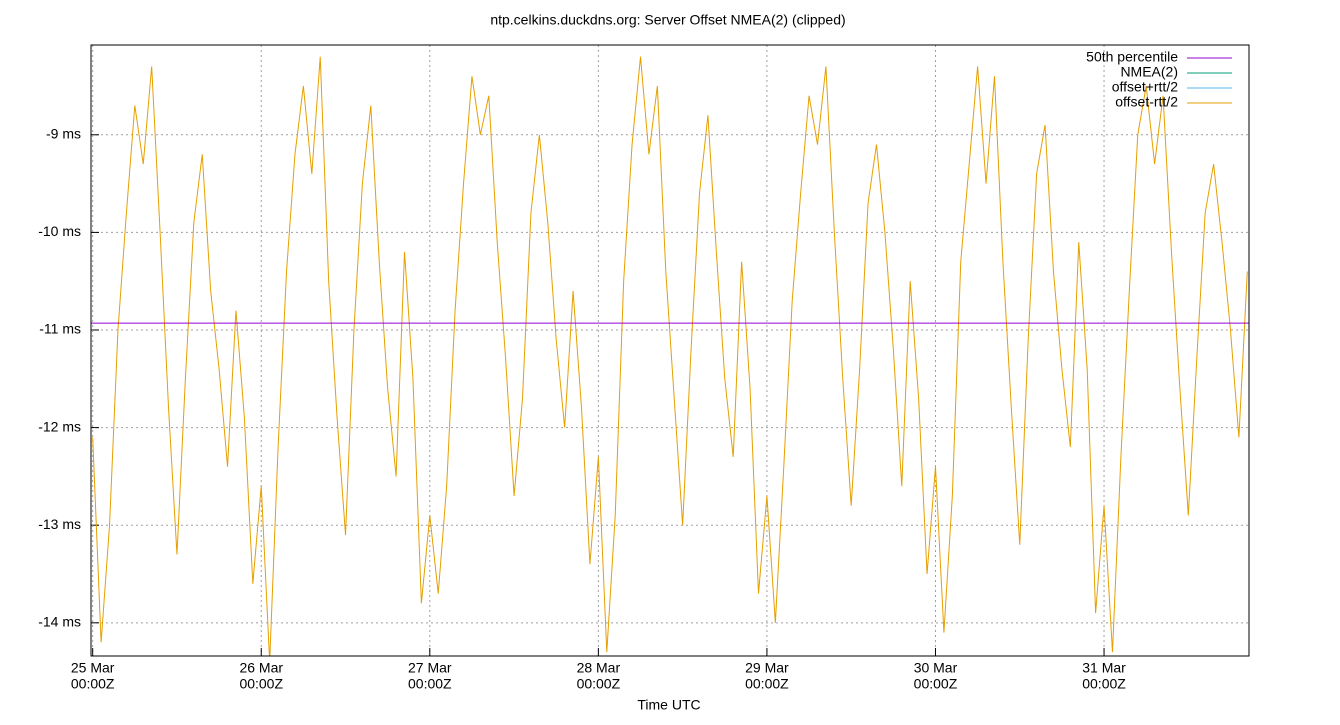 This screenshot has width=1340, height=725. Describe the element at coordinates (1149, 72) in the screenshot. I see `legend-label: NMEA(2)` at that location.